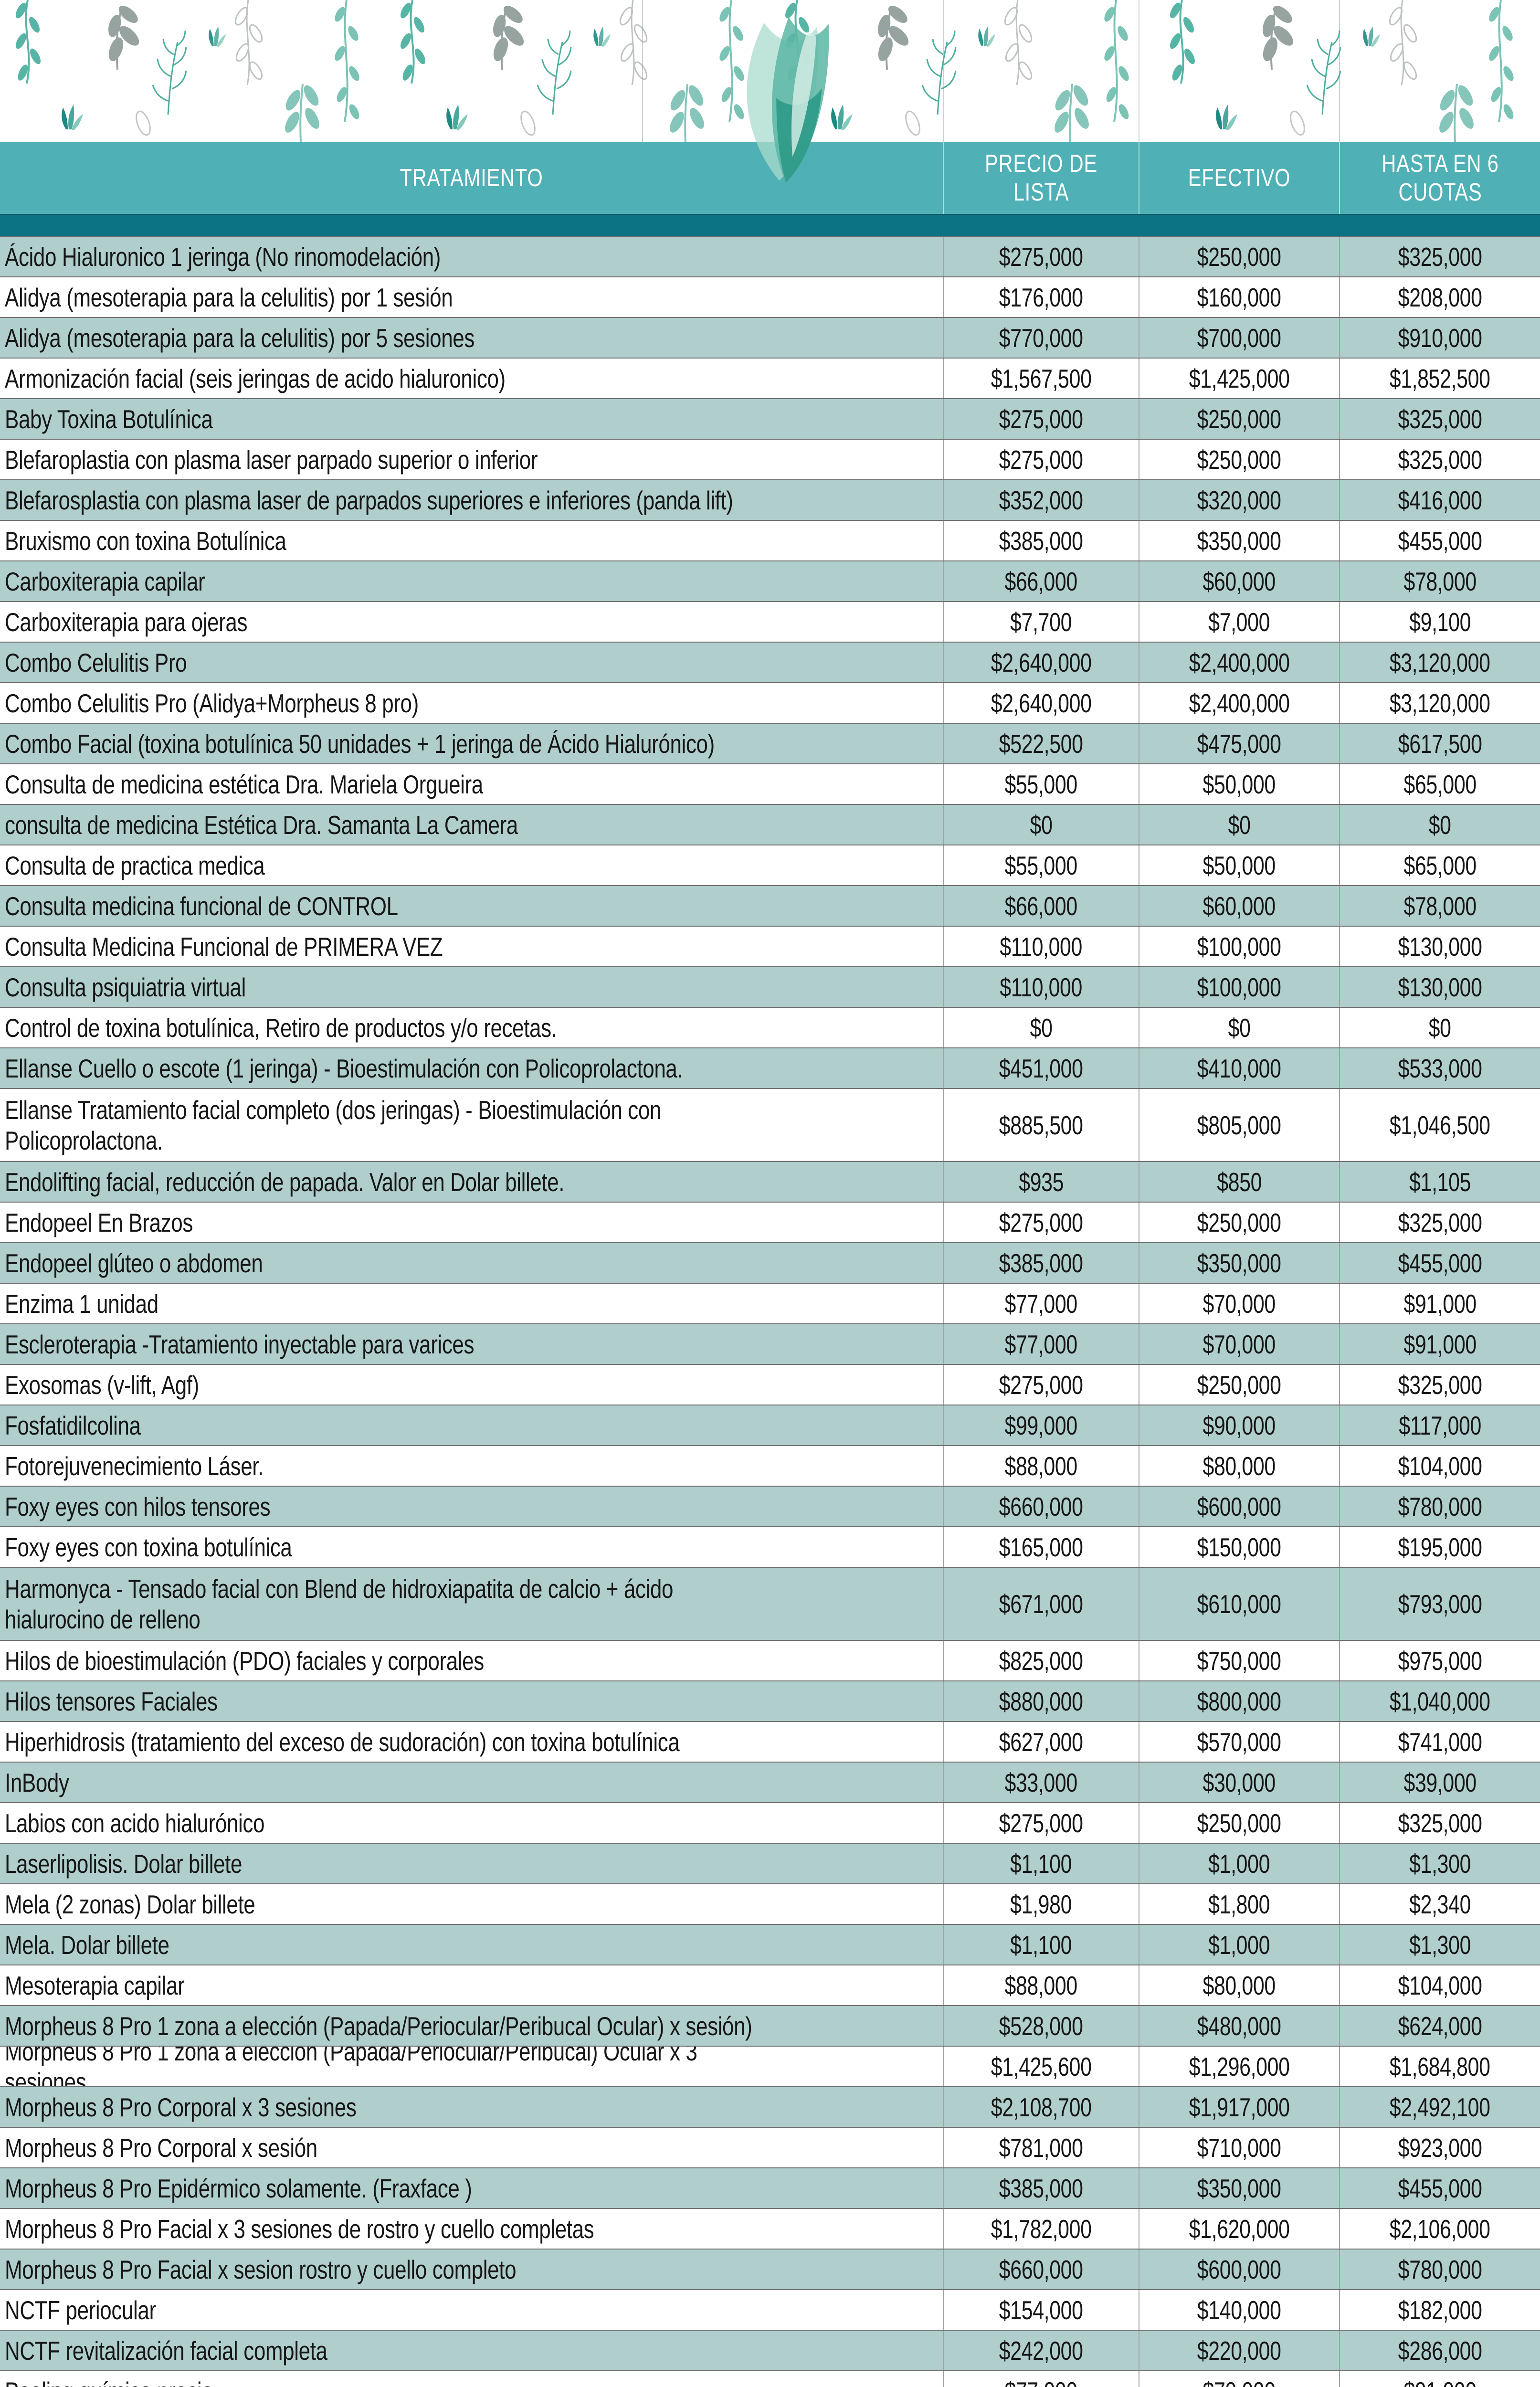 This screenshot has height=2387, width=1540. I want to click on cash-price-cell: $60,000, so click(1239, 906).